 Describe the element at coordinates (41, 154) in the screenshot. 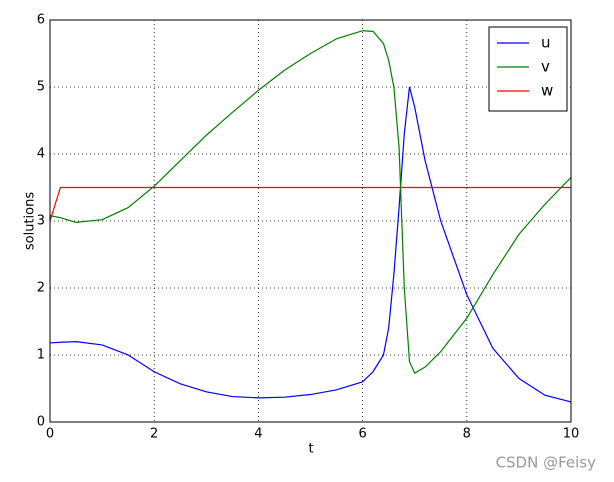

I see `y-tick-label: 4` at that location.